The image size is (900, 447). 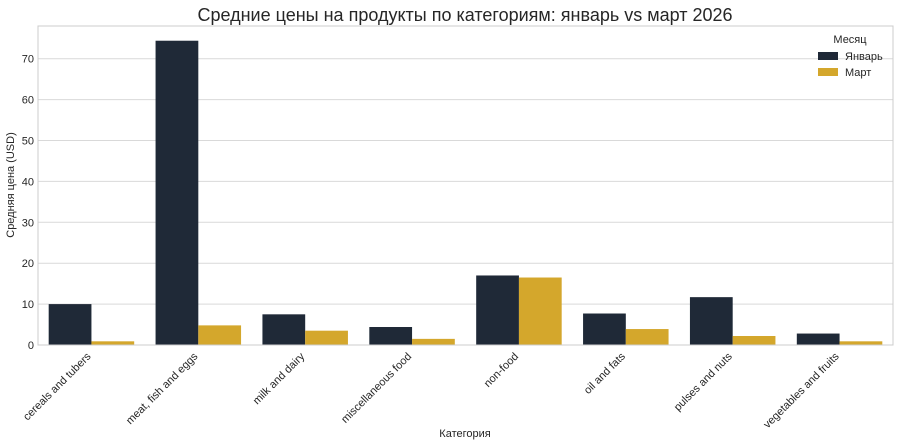 What do you see at coordinates (28, 264) in the screenshot?
I see `y-tick-label: 20` at bounding box center [28, 264].